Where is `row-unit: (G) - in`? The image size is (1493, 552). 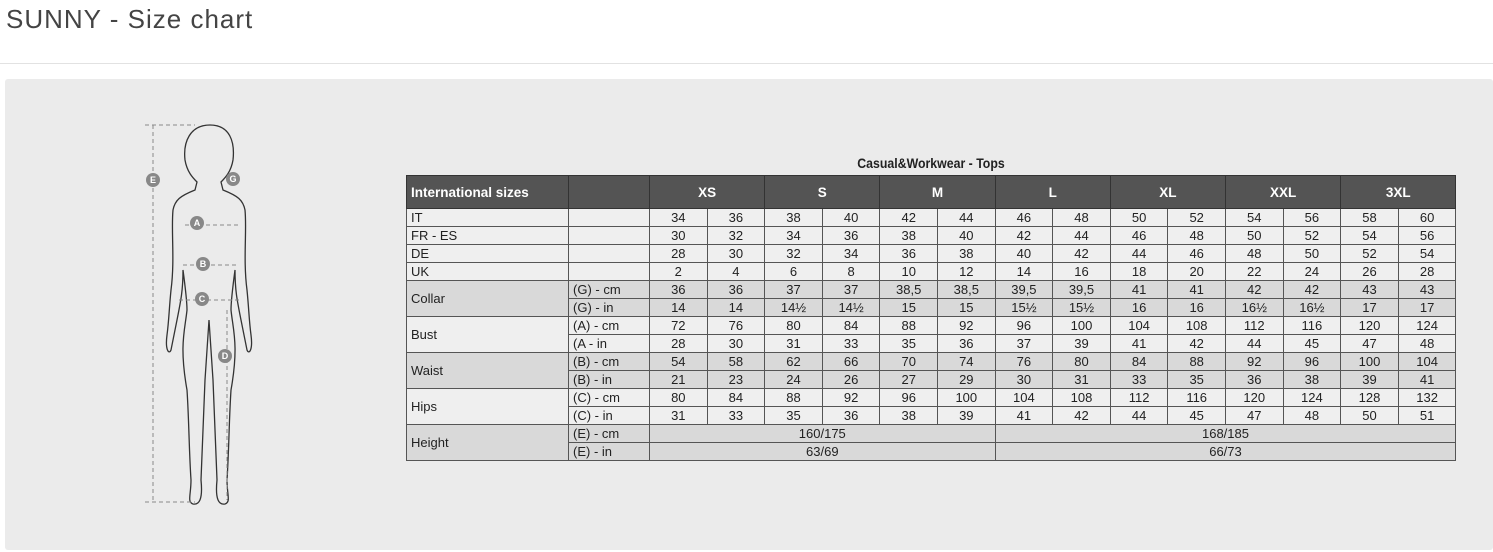 row-unit: (G) - in is located at coordinates (609, 307).